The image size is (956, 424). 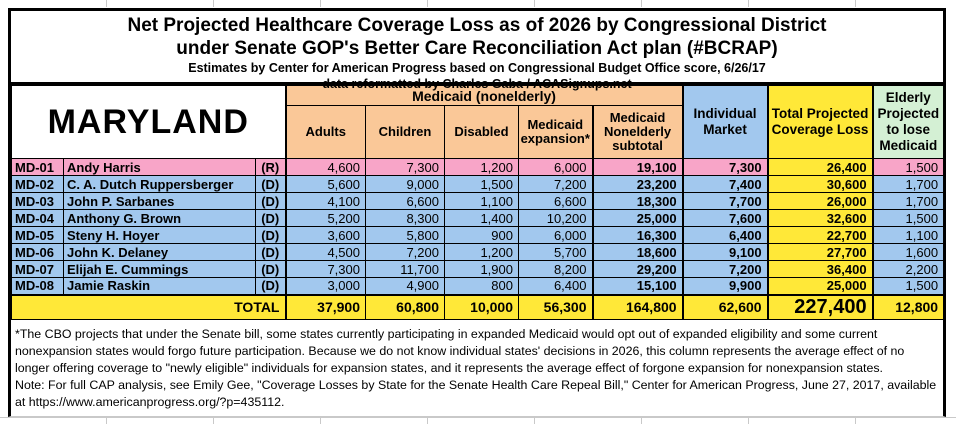 What do you see at coordinates (637, 269) in the screenshot?
I see `medicaid-subtotal-cell: 29,200` at bounding box center [637, 269].